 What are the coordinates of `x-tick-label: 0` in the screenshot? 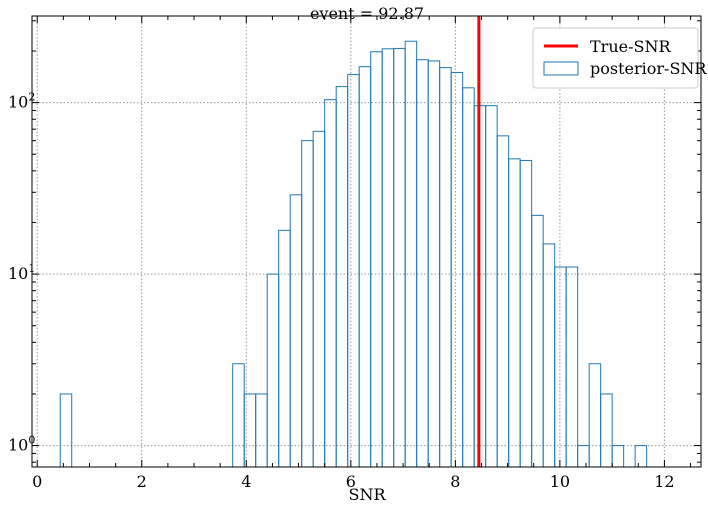 It's located at (37, 481).